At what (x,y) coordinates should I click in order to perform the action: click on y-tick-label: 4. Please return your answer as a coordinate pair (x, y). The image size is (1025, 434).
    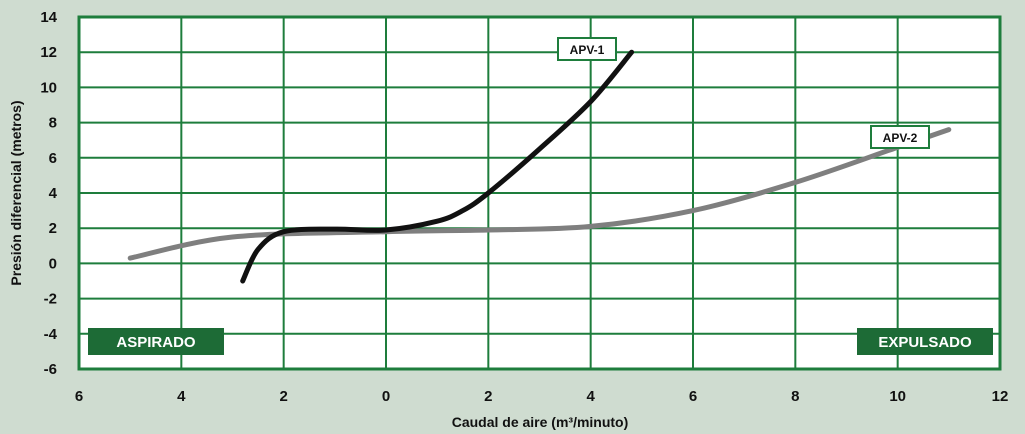
    Looking at the image, I should click on (53, 193).